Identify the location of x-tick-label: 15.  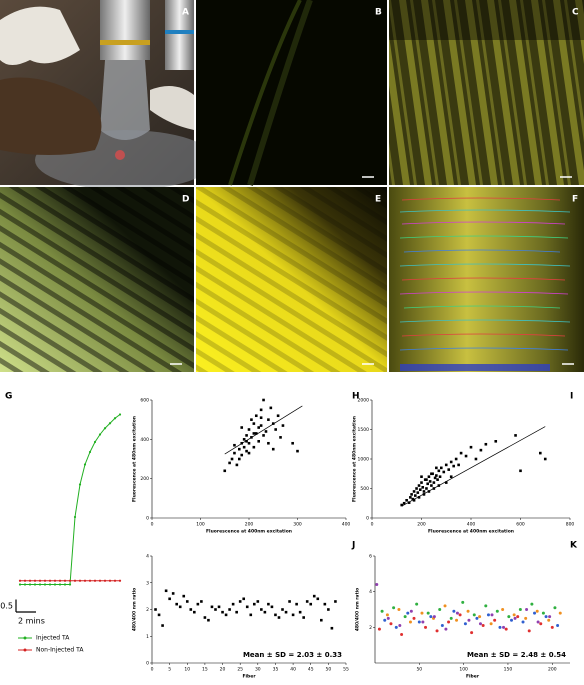
(205, 670).